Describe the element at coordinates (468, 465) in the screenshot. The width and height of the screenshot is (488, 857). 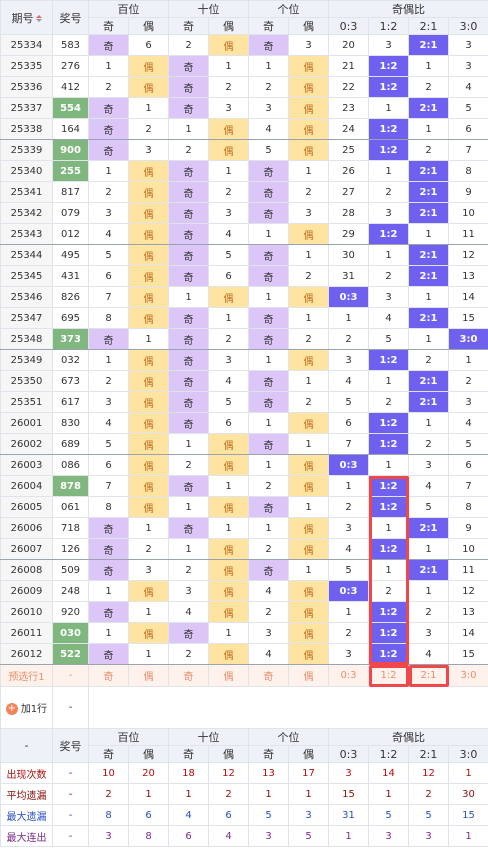
I see `miss-cell: 6` at that location.